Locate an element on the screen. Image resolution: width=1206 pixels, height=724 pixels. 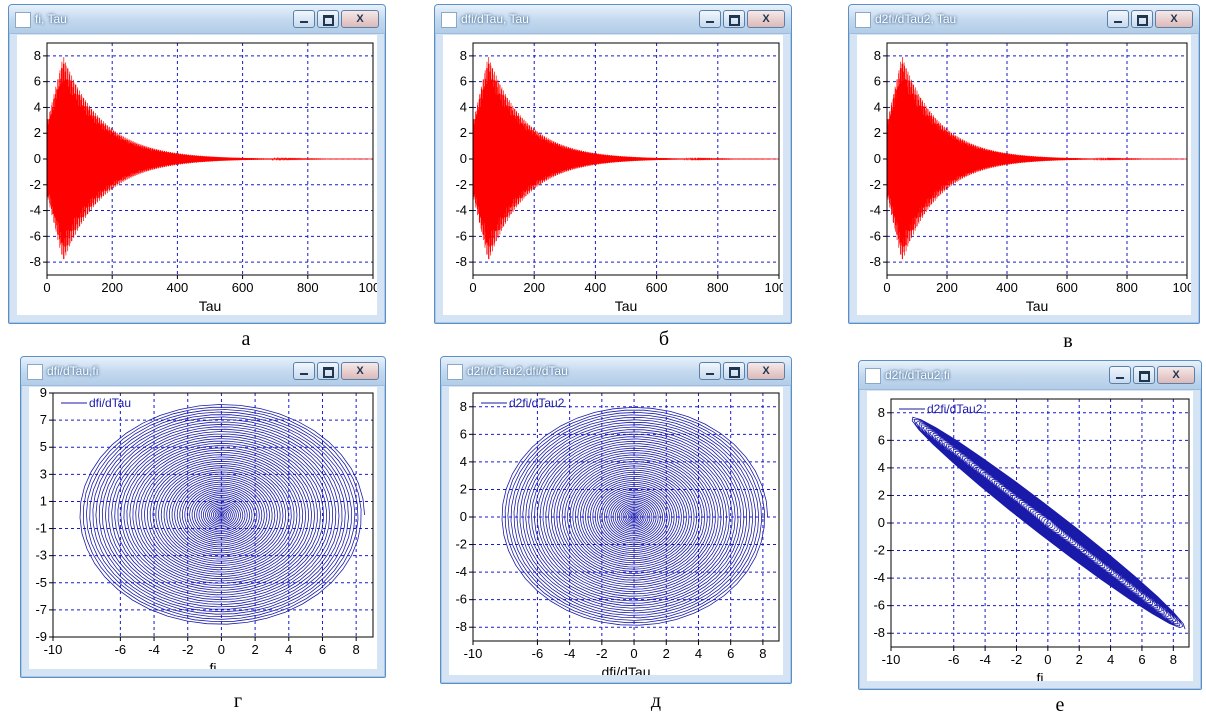
window-title: d2fi/dTau2,dfi/dTau is located at coordinates (517, 371).